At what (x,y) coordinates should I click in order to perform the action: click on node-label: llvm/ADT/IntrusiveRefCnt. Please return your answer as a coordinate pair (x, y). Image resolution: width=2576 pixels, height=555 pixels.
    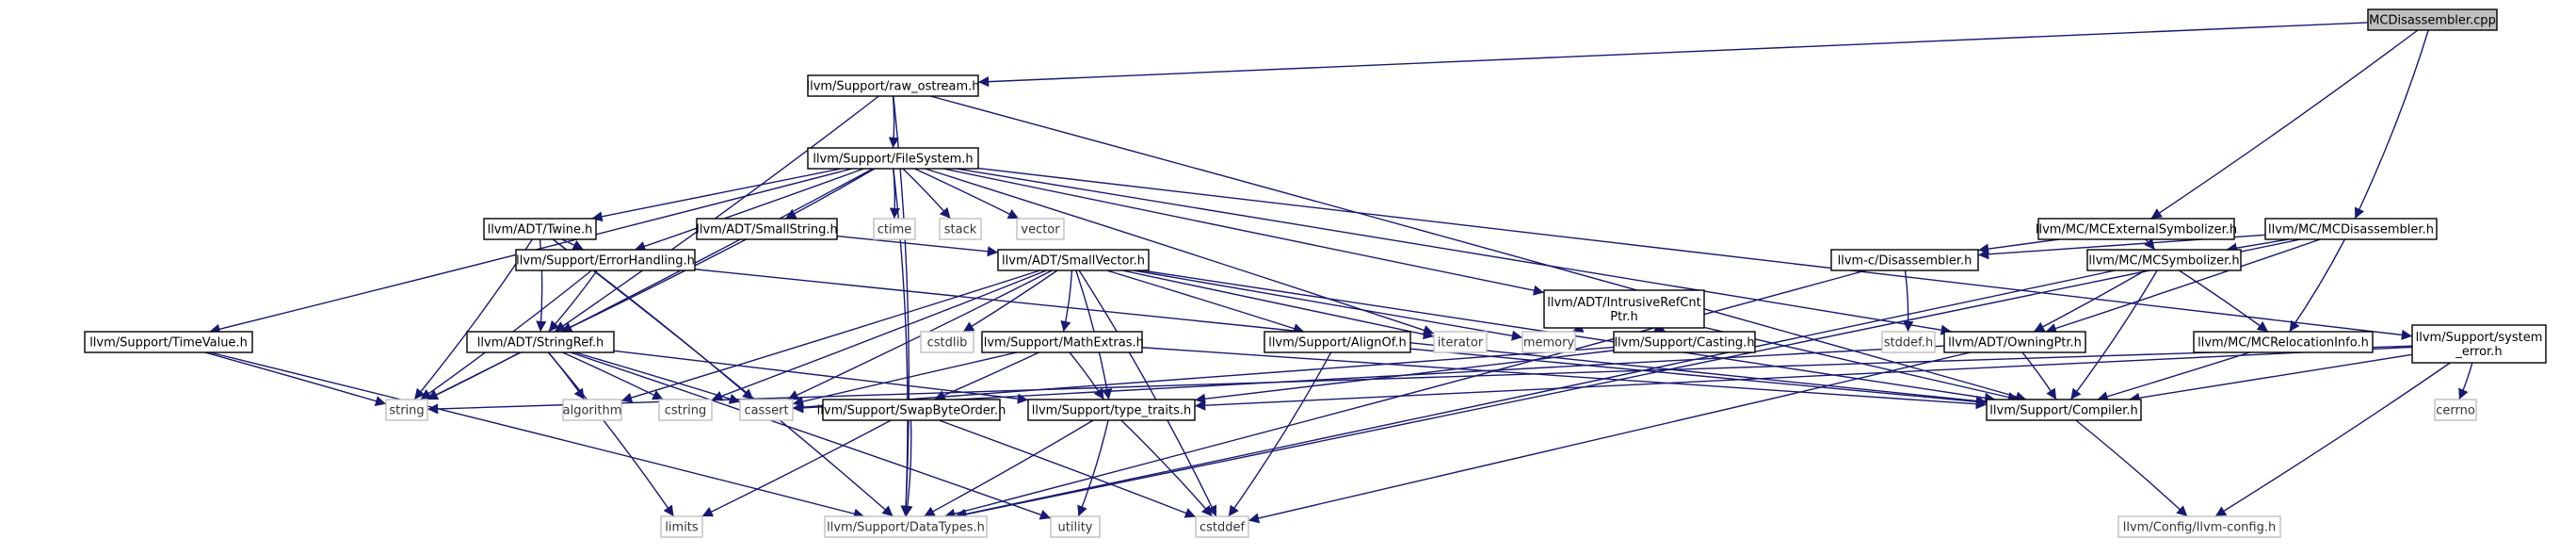
    Looking at the image, I should click on (1623, 303).